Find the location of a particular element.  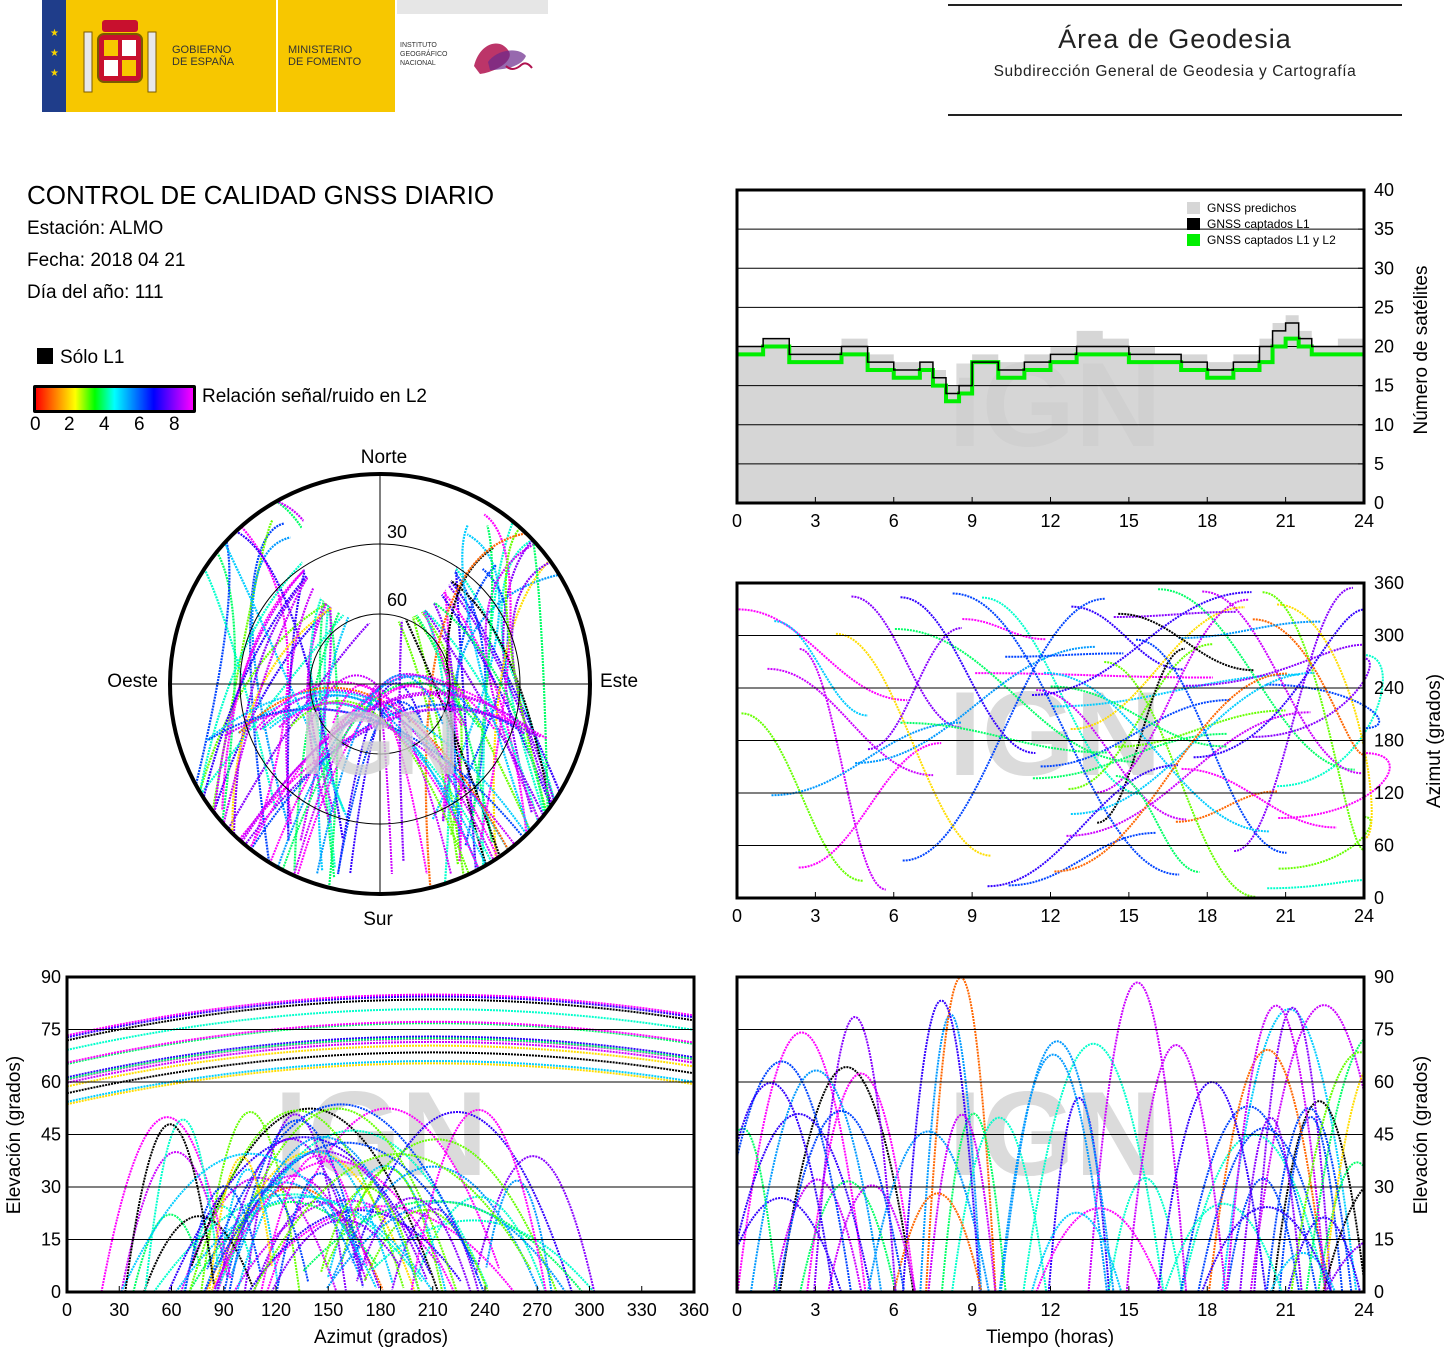

elev-az-xtick: 60 is located at coordinates (171, 1310).